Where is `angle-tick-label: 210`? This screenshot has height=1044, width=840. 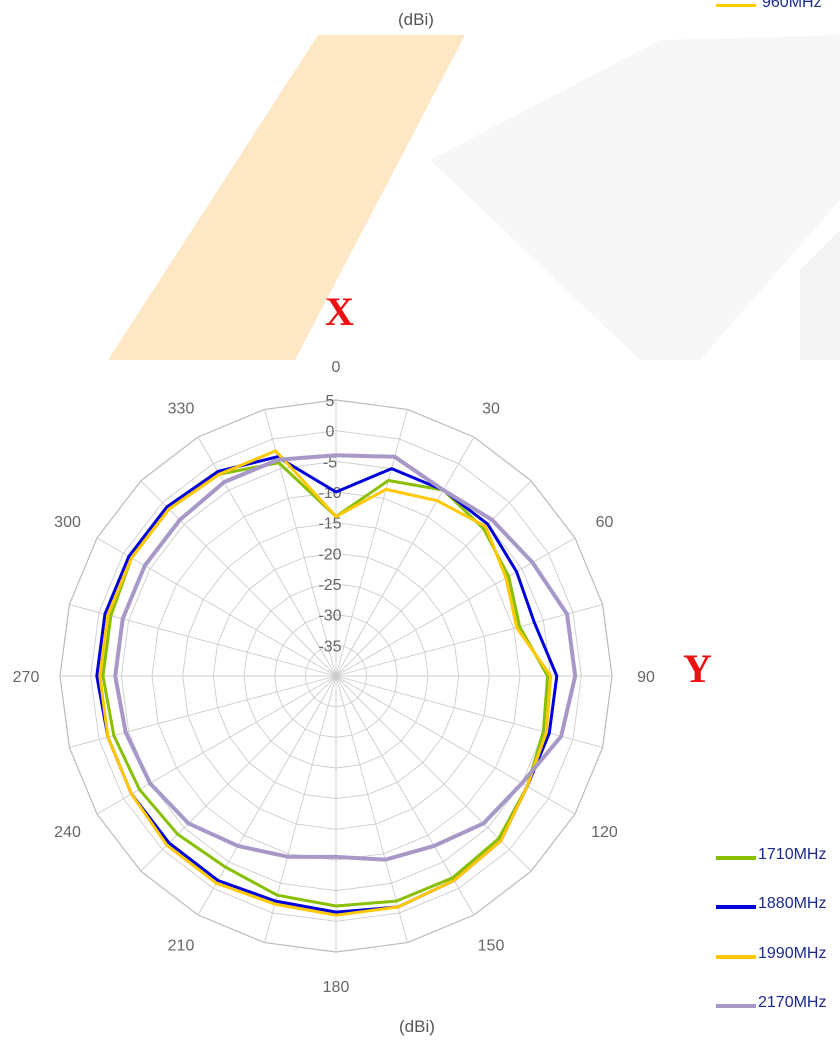 angle-tick-label: 210 is located at coordinates (181, 945).